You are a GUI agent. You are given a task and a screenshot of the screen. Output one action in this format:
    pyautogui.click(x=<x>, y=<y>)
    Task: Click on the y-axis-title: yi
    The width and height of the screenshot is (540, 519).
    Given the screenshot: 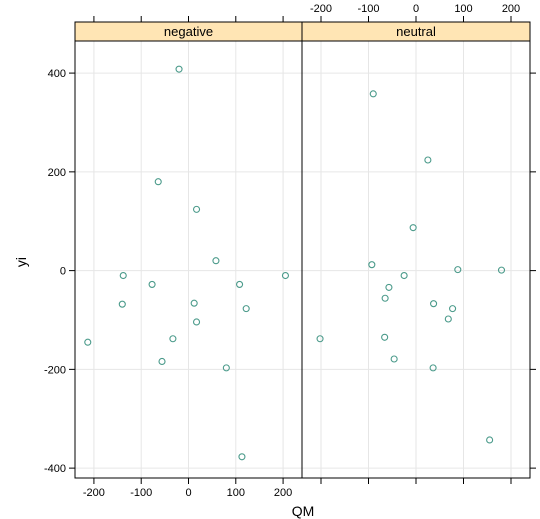 What is the action you would take?
    pyautogui.click(x=21, y=262)
    